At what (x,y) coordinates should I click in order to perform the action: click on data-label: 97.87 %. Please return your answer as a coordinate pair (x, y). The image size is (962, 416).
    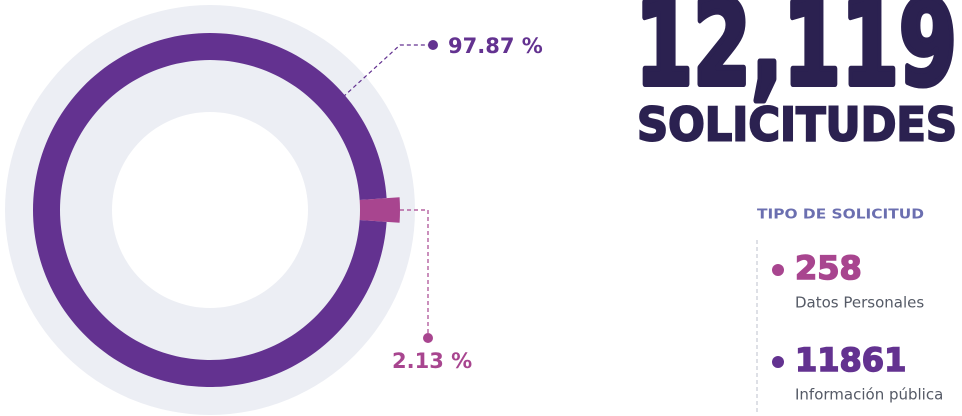
    Looking at the image, I should click on (495, 46).